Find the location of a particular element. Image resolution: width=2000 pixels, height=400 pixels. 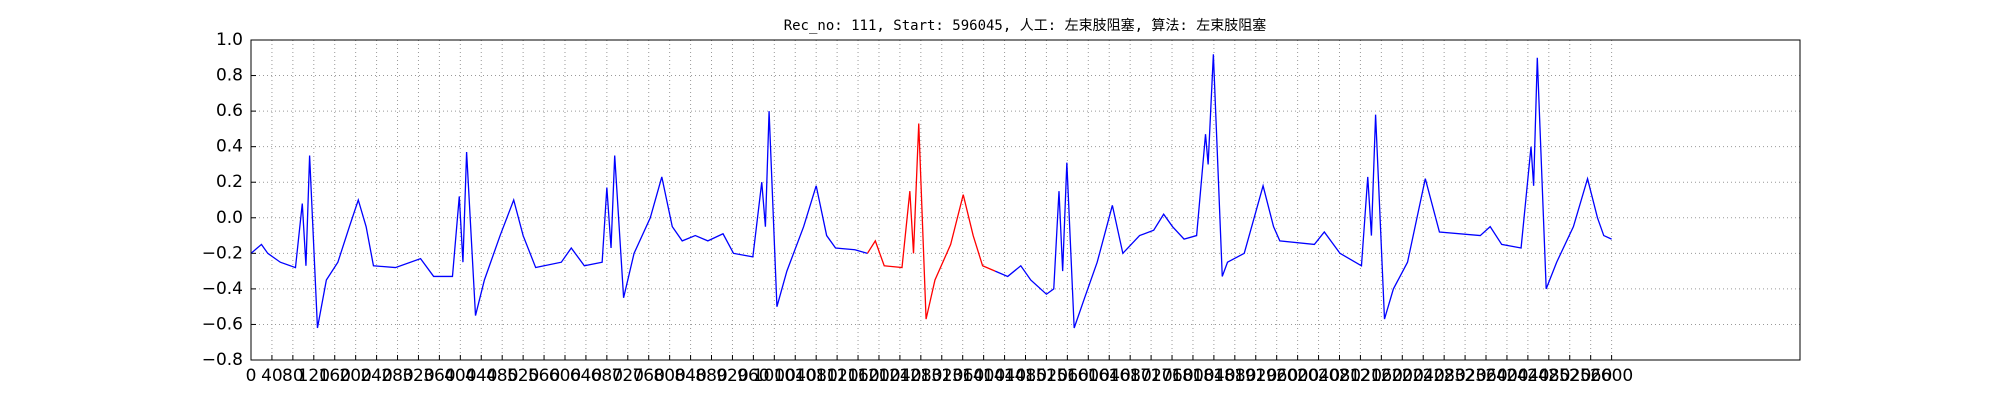

x-tick-label: 680 is located at coordinates (607, 376).